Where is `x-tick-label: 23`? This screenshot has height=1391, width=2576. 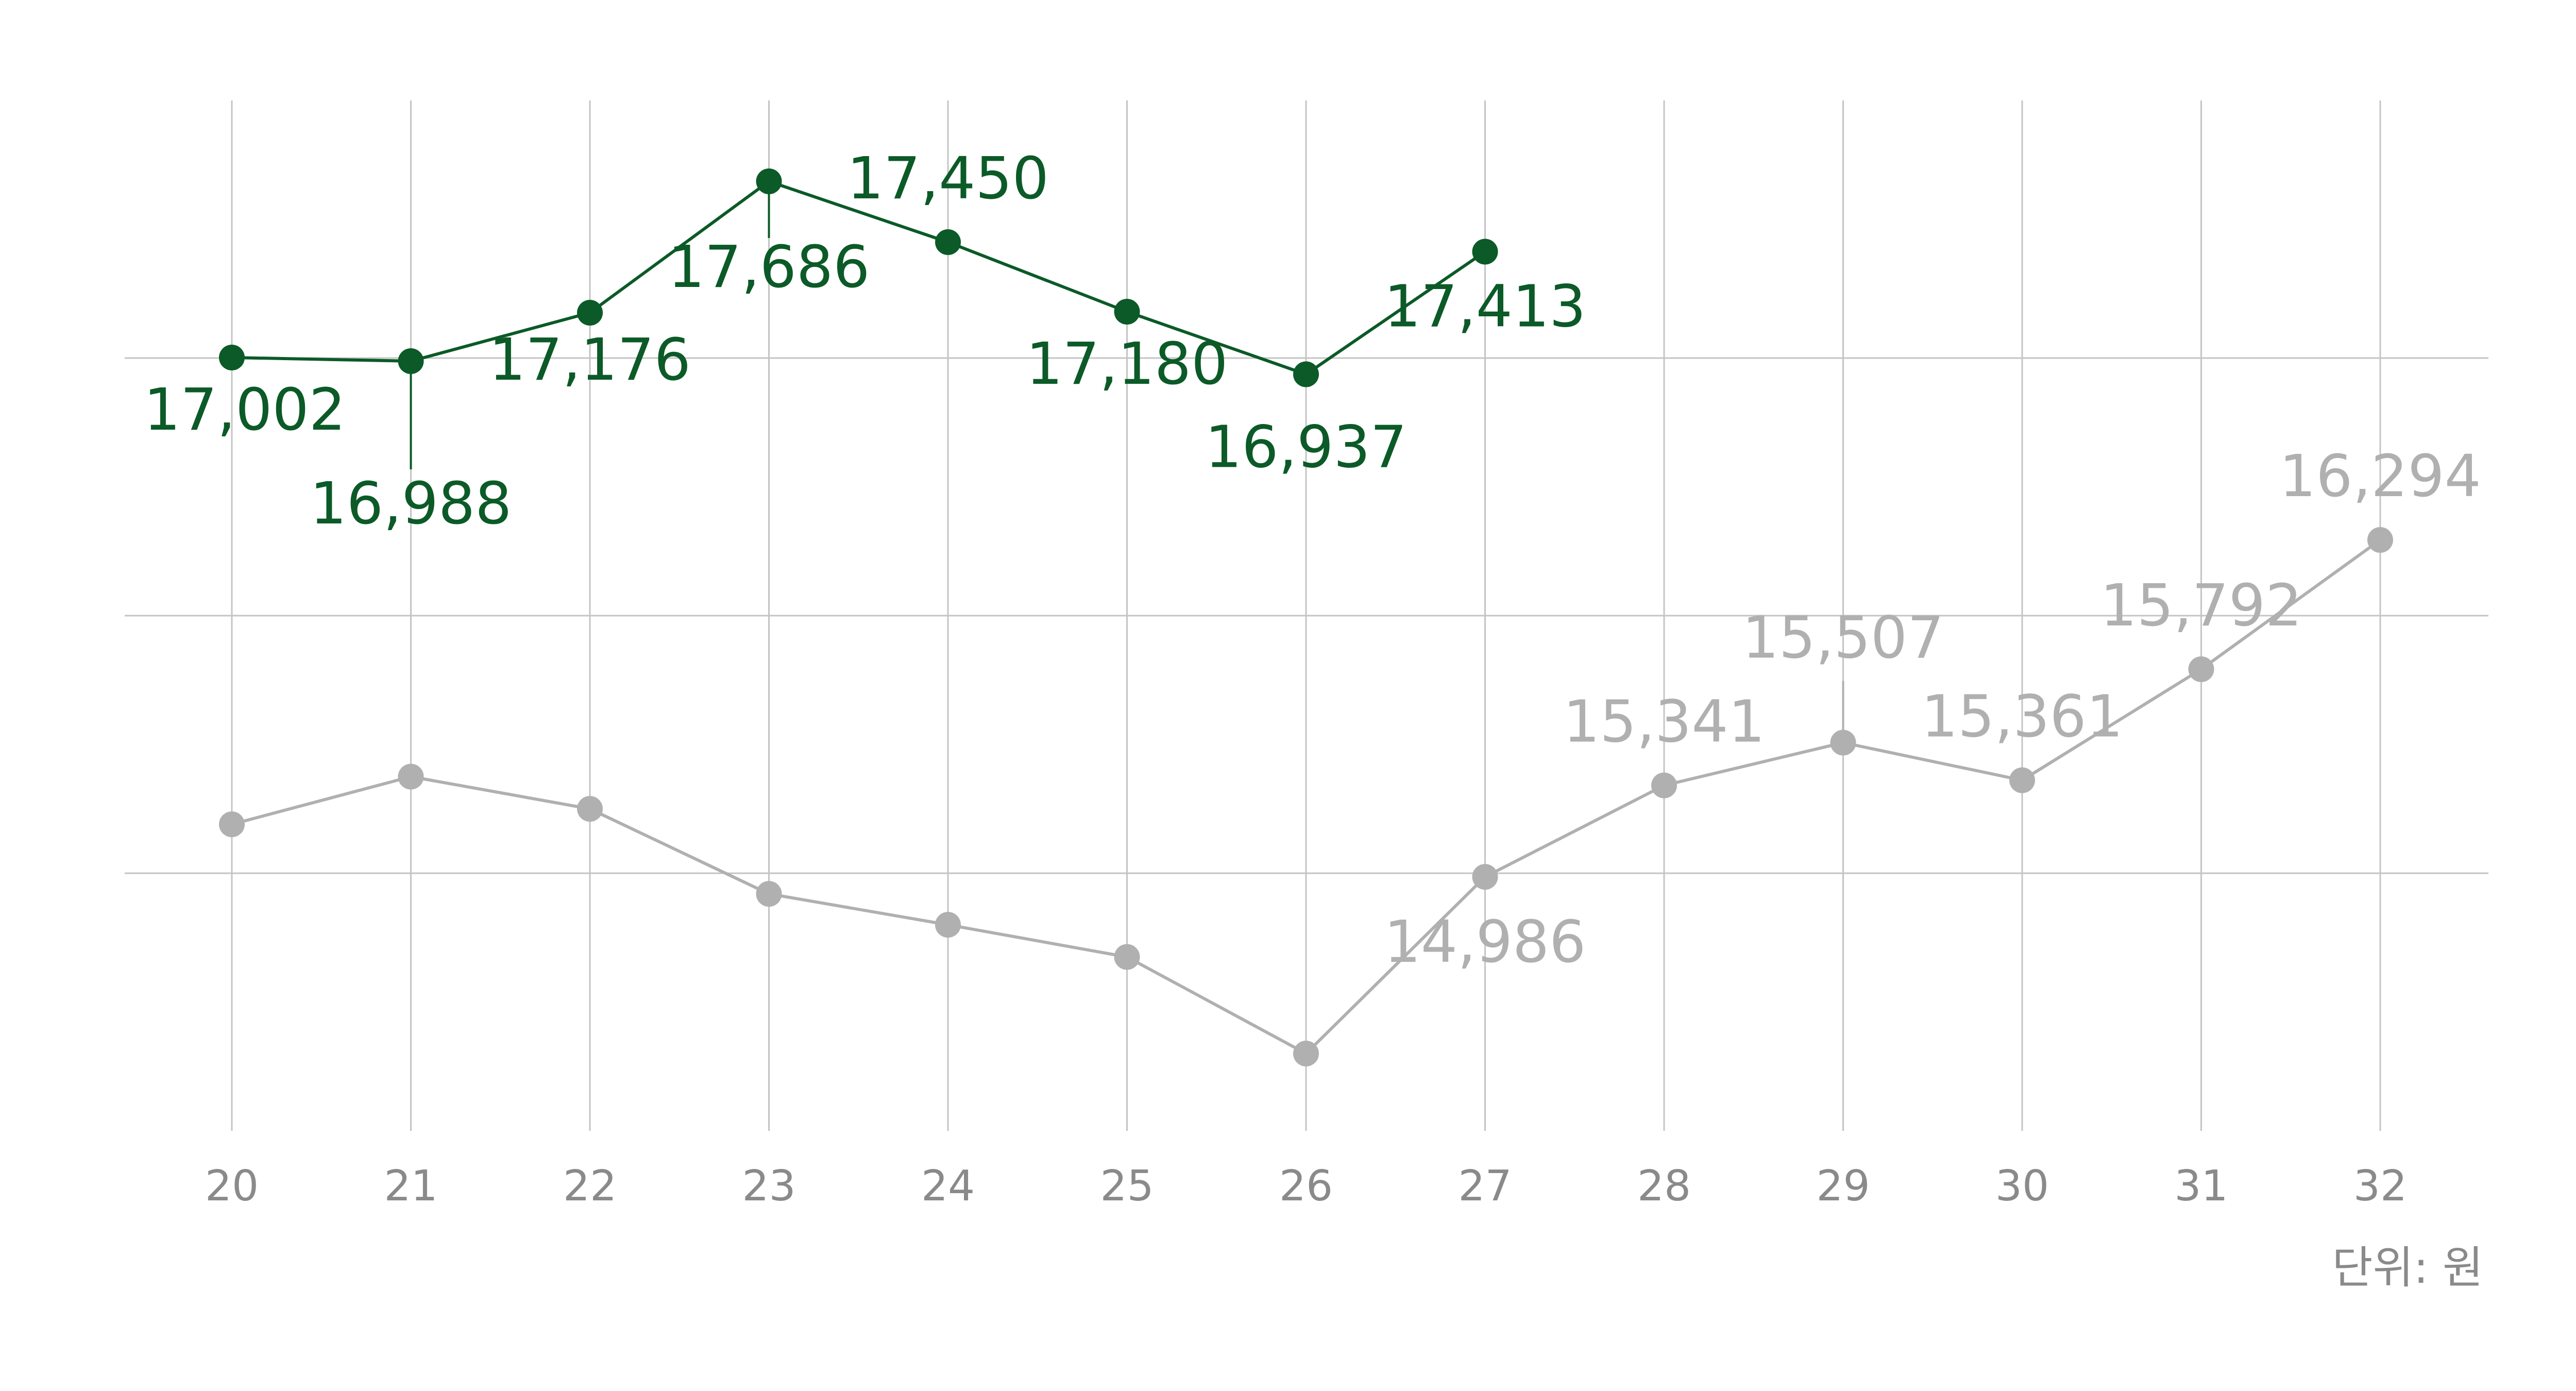 x-tick-label: 23 is located at coordinates (768, 1186).